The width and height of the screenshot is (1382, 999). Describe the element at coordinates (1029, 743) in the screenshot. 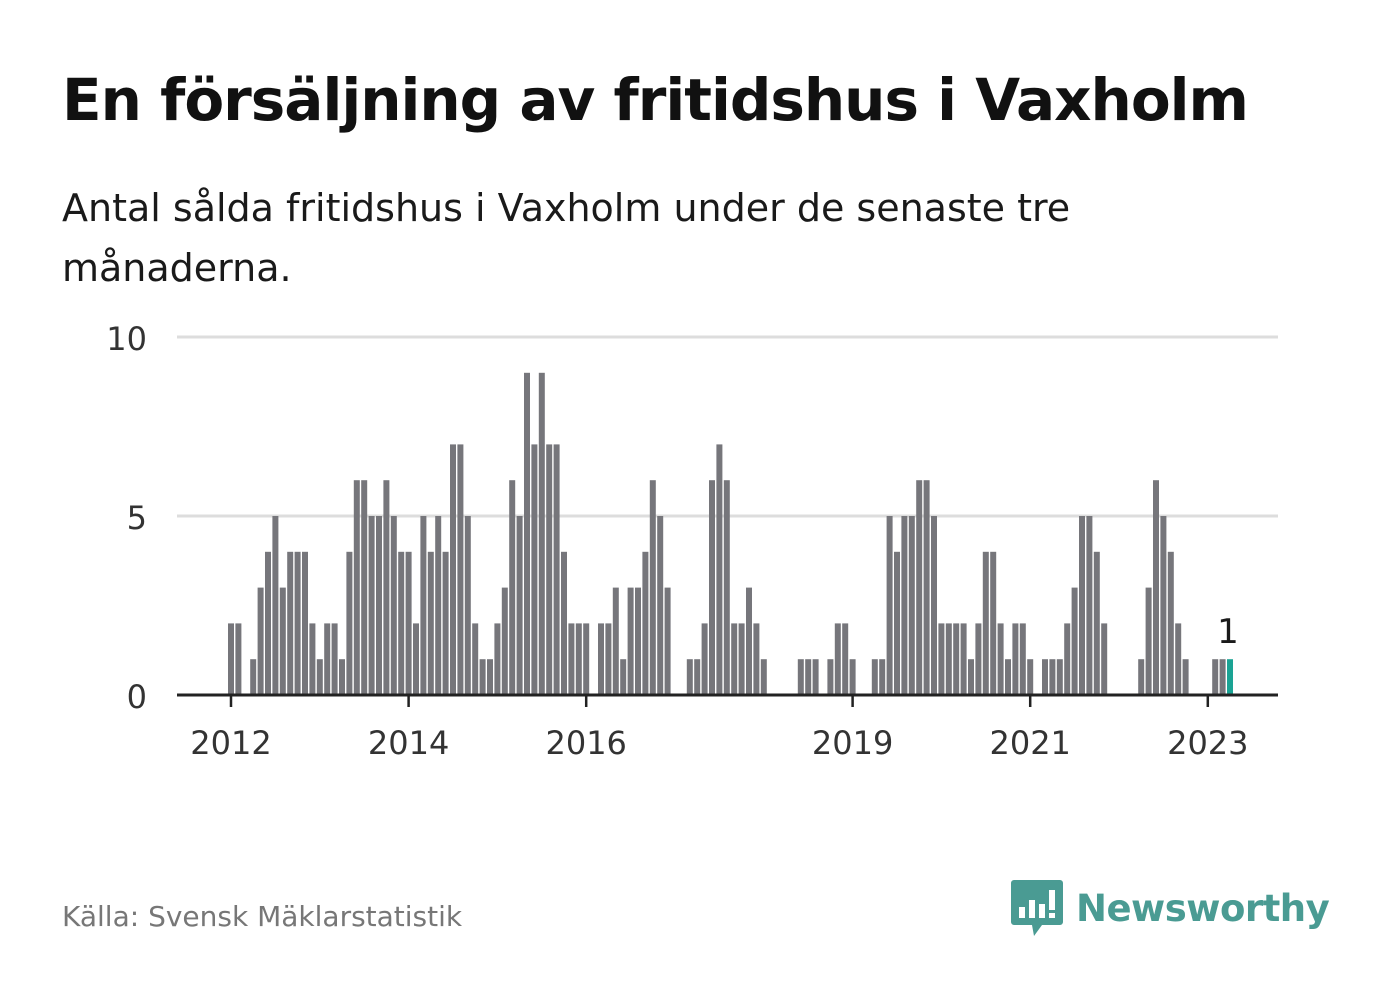

I see `x-tick-label: 2021` at that location.